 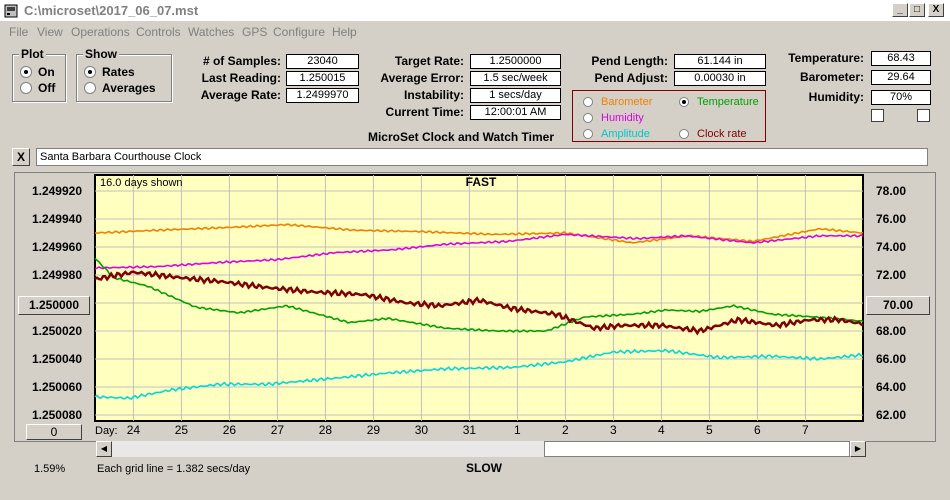 I want to click on option-humidity: Humidity, so click(x=613, y=118).